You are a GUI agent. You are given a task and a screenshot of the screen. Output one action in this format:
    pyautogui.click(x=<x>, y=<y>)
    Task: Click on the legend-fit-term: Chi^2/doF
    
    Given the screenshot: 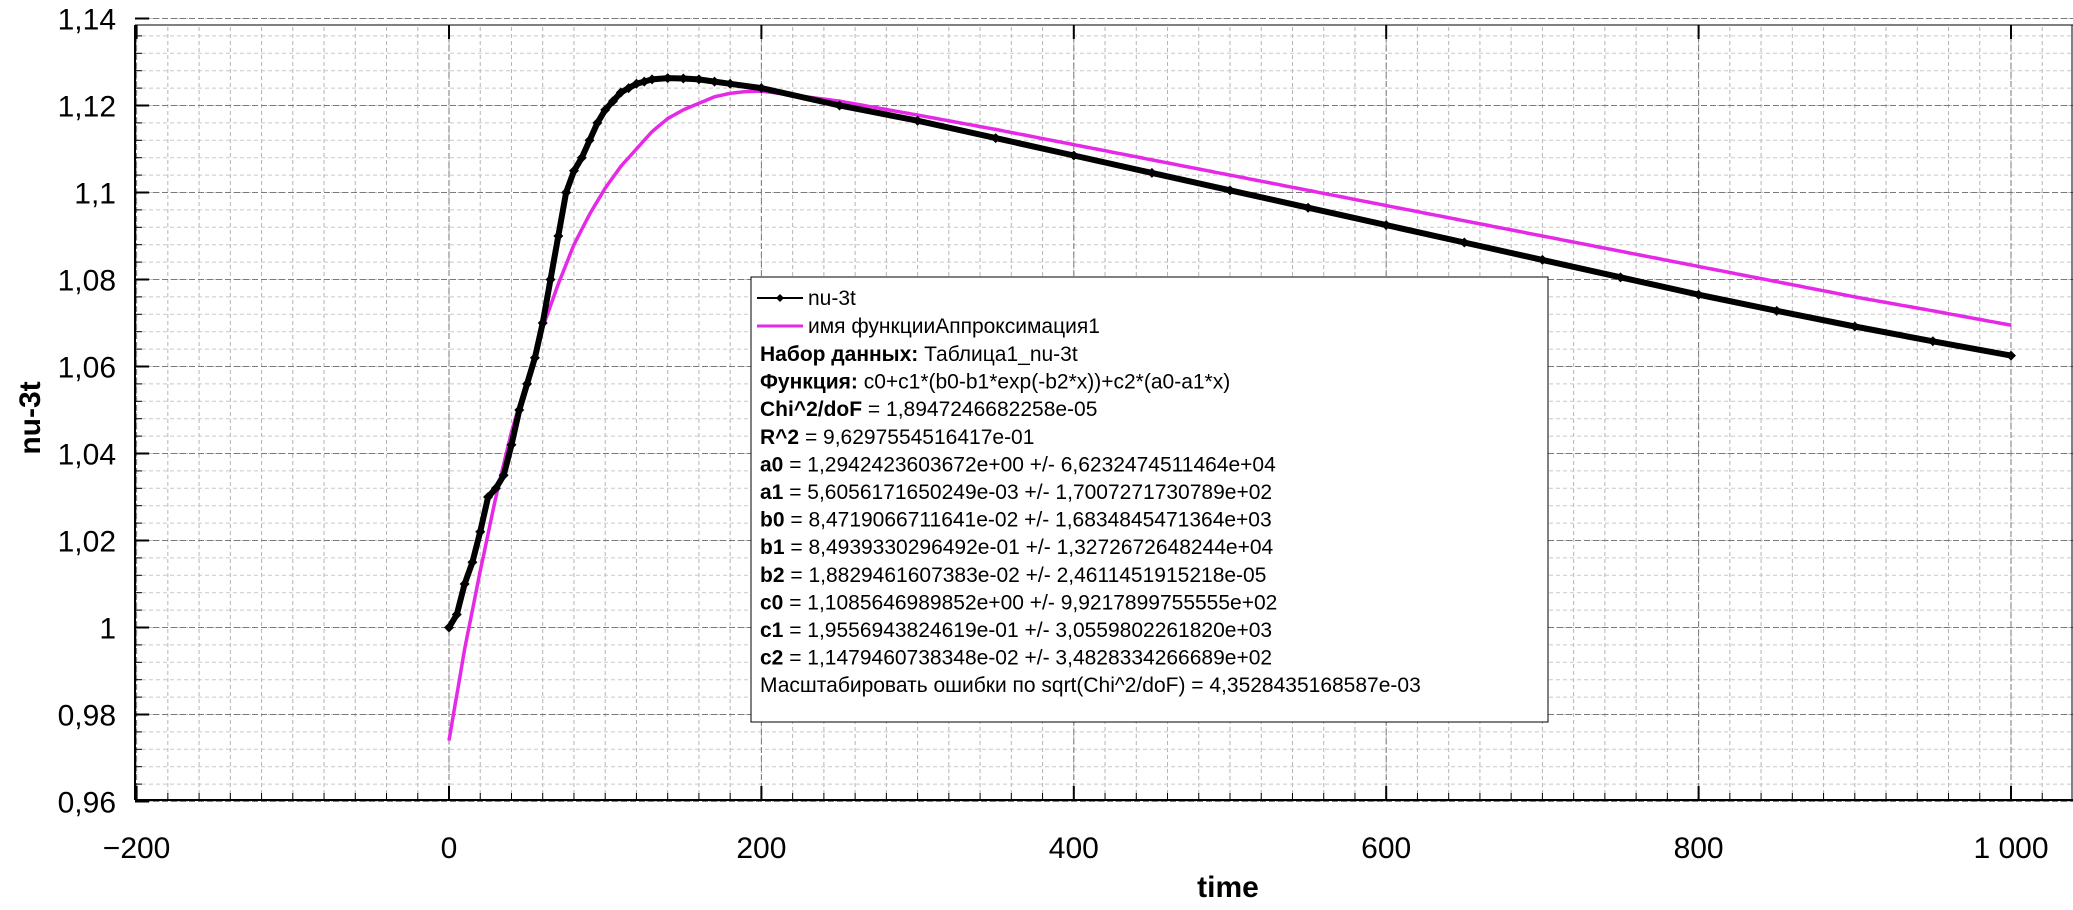 What is the action you would take?
    pyautogui.click(x=811, y=409)
    